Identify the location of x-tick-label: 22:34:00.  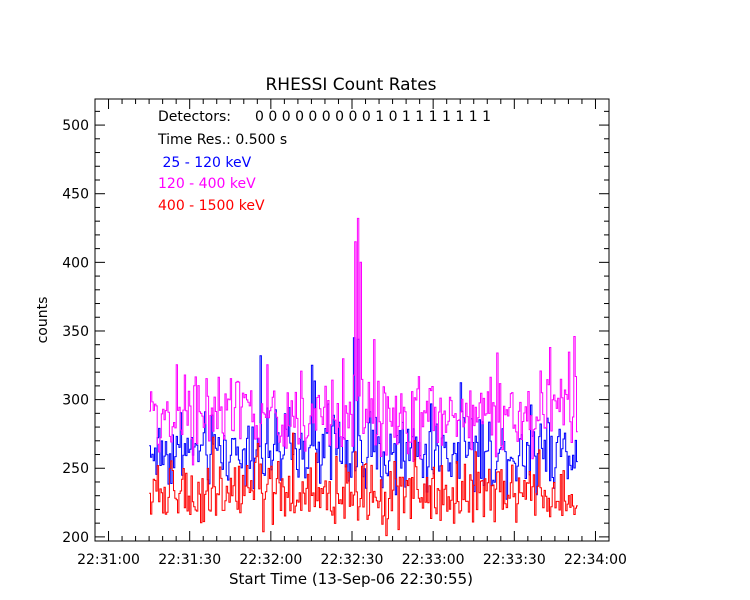
(595, 560).